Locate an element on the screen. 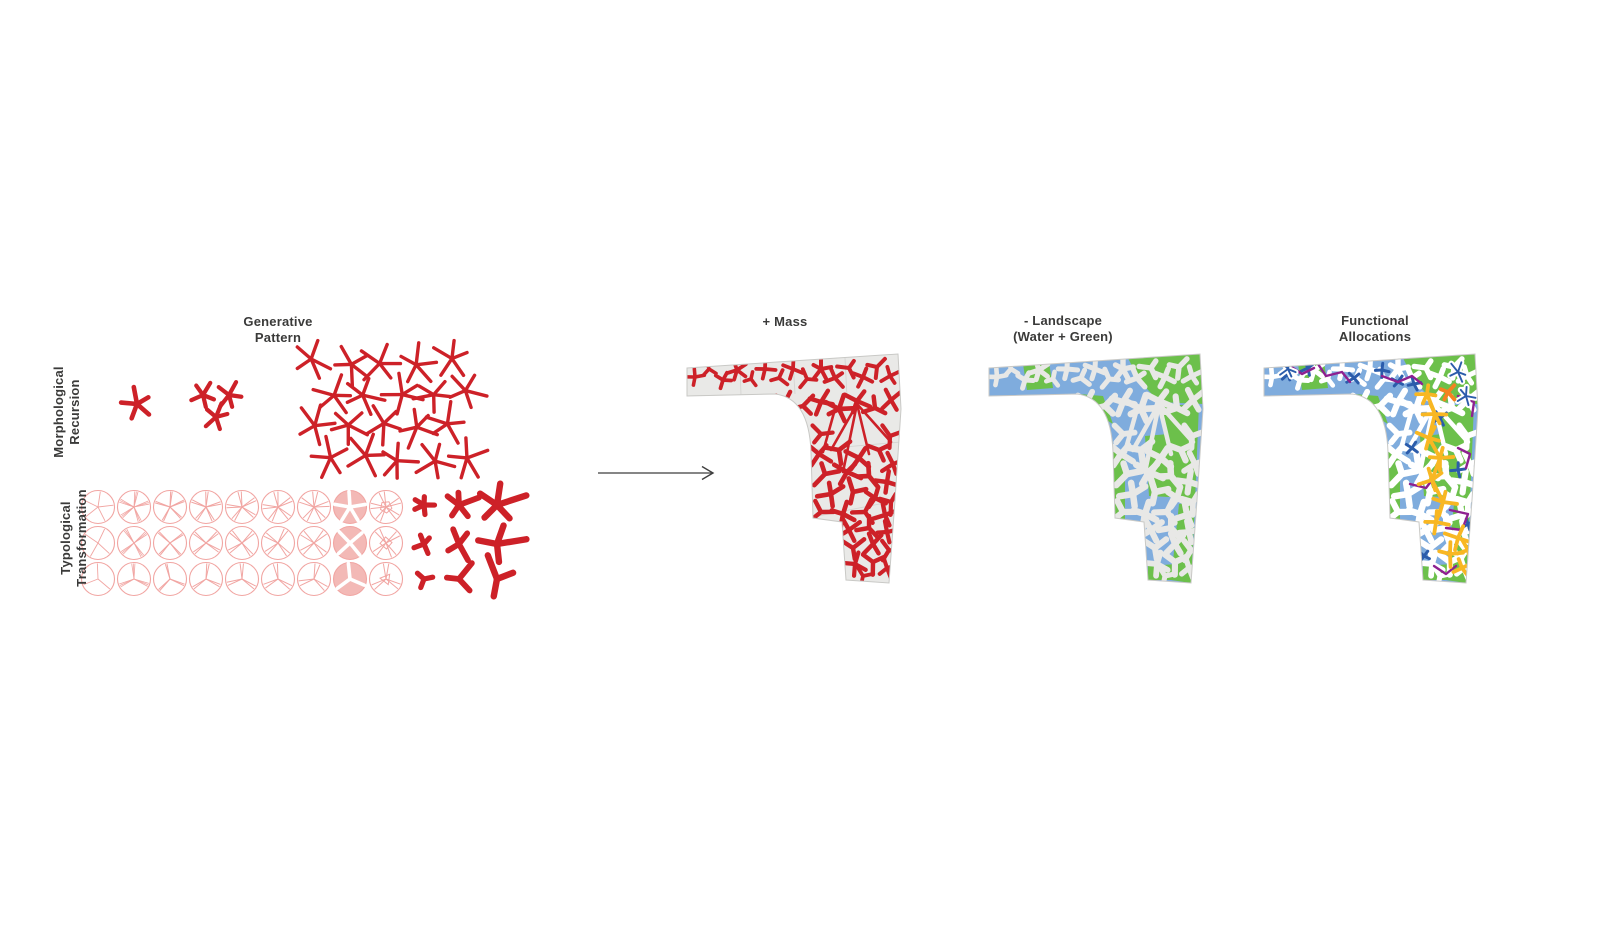 The height and width of the screenshot is (929, 1600). typological-transformation-artwork is located at coordinates (305, 540).